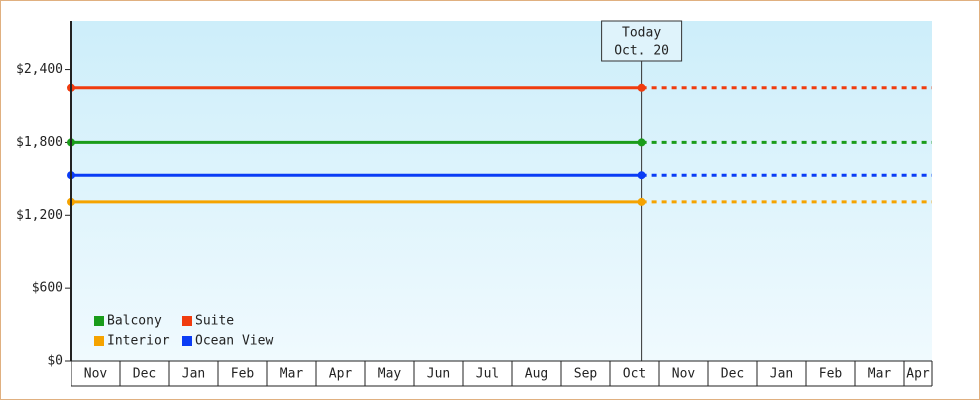 The width and height of the screenshot is (980, 400). Describe the element at coordinates (390, 374) in the screenshot. I see `x-tick-label: May` at that location.